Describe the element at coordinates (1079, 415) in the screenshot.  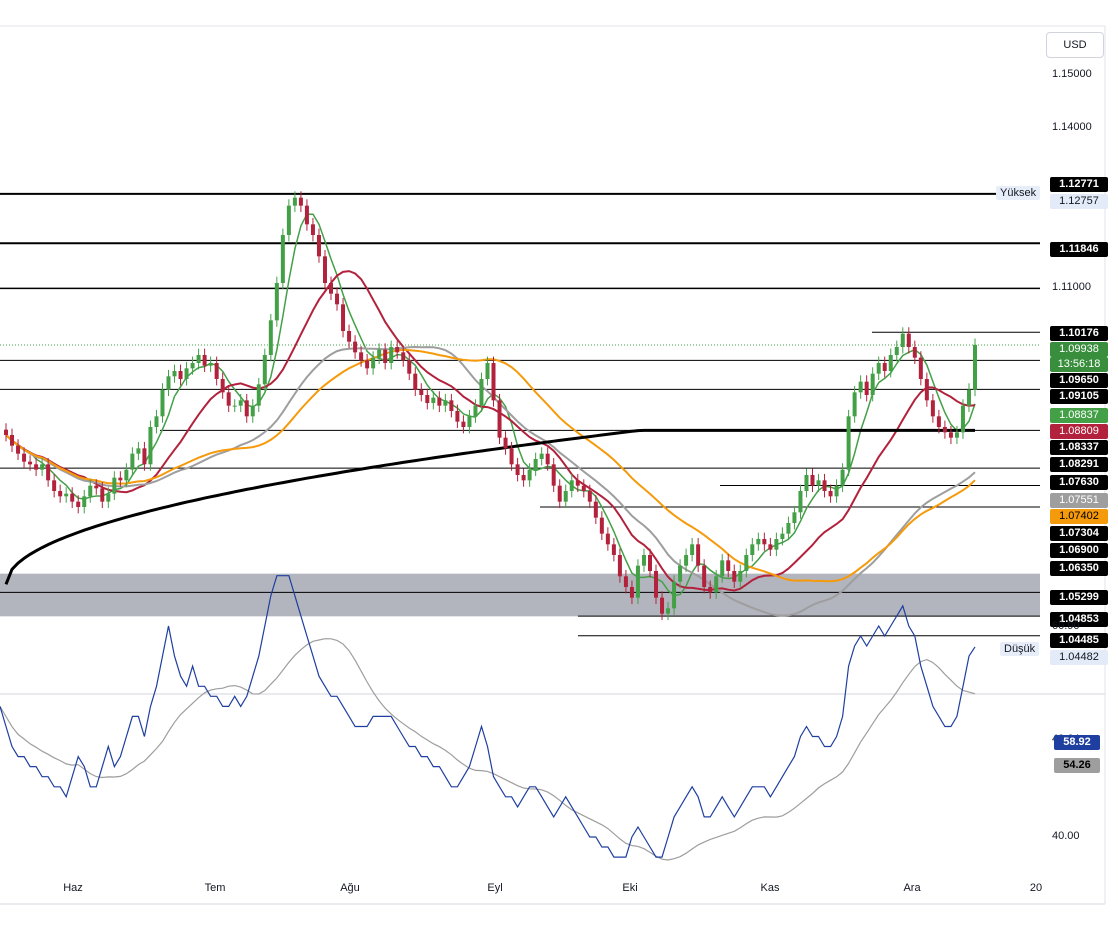
I see `price-label: 1.08837` at that location.